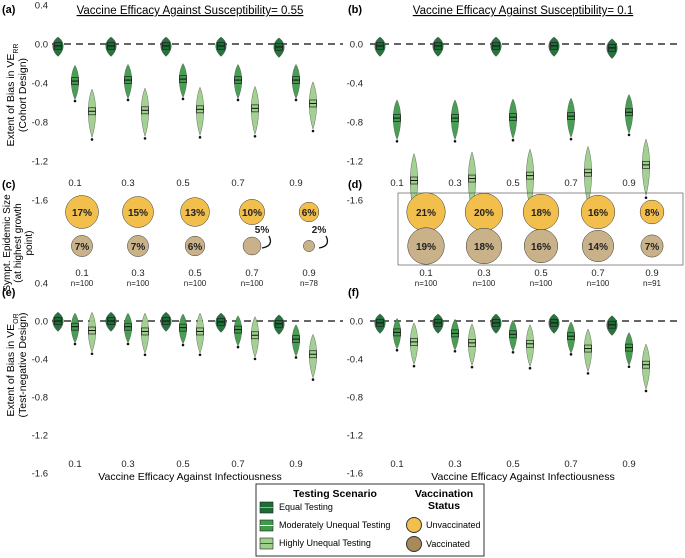 Image resolution: width=685 pixels, height=558 pixels. I want to click on y-tick-label-f: -0.8, so click(355, 398).